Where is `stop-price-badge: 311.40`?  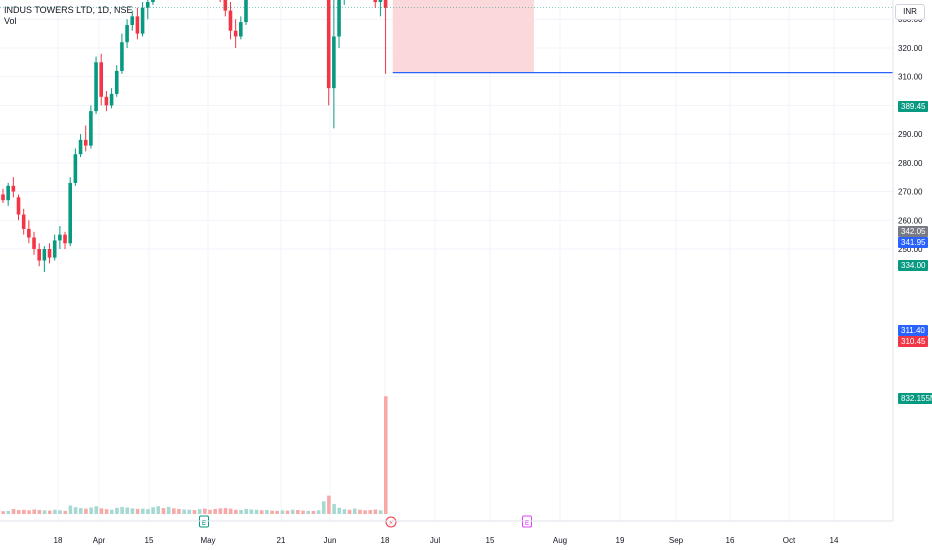
stop-price-badge: 311.40 is located at coordinates (913, 330).